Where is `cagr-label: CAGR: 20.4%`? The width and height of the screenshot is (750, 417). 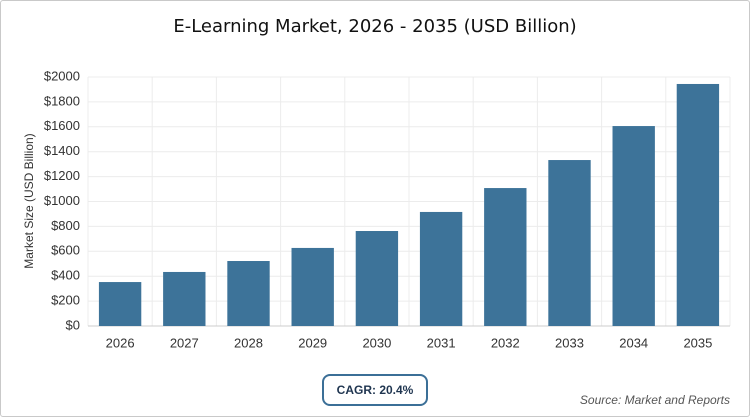
cagr-label: CAGR: 20.4% is located at coordinates (375, 390).